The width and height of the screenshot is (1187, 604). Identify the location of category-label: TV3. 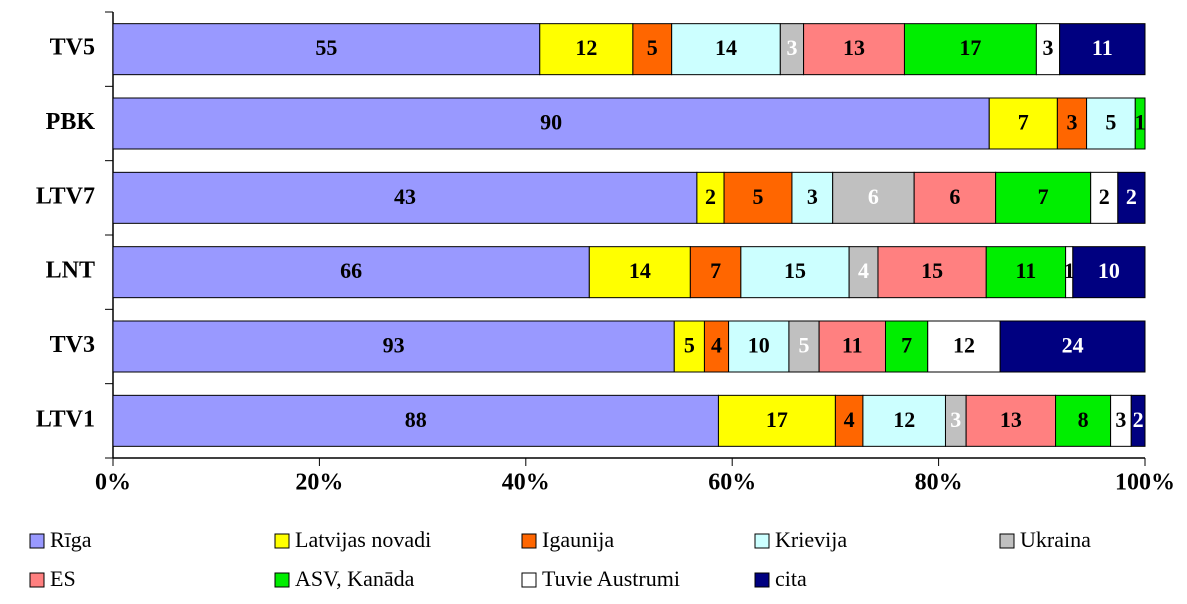
(72, 345).